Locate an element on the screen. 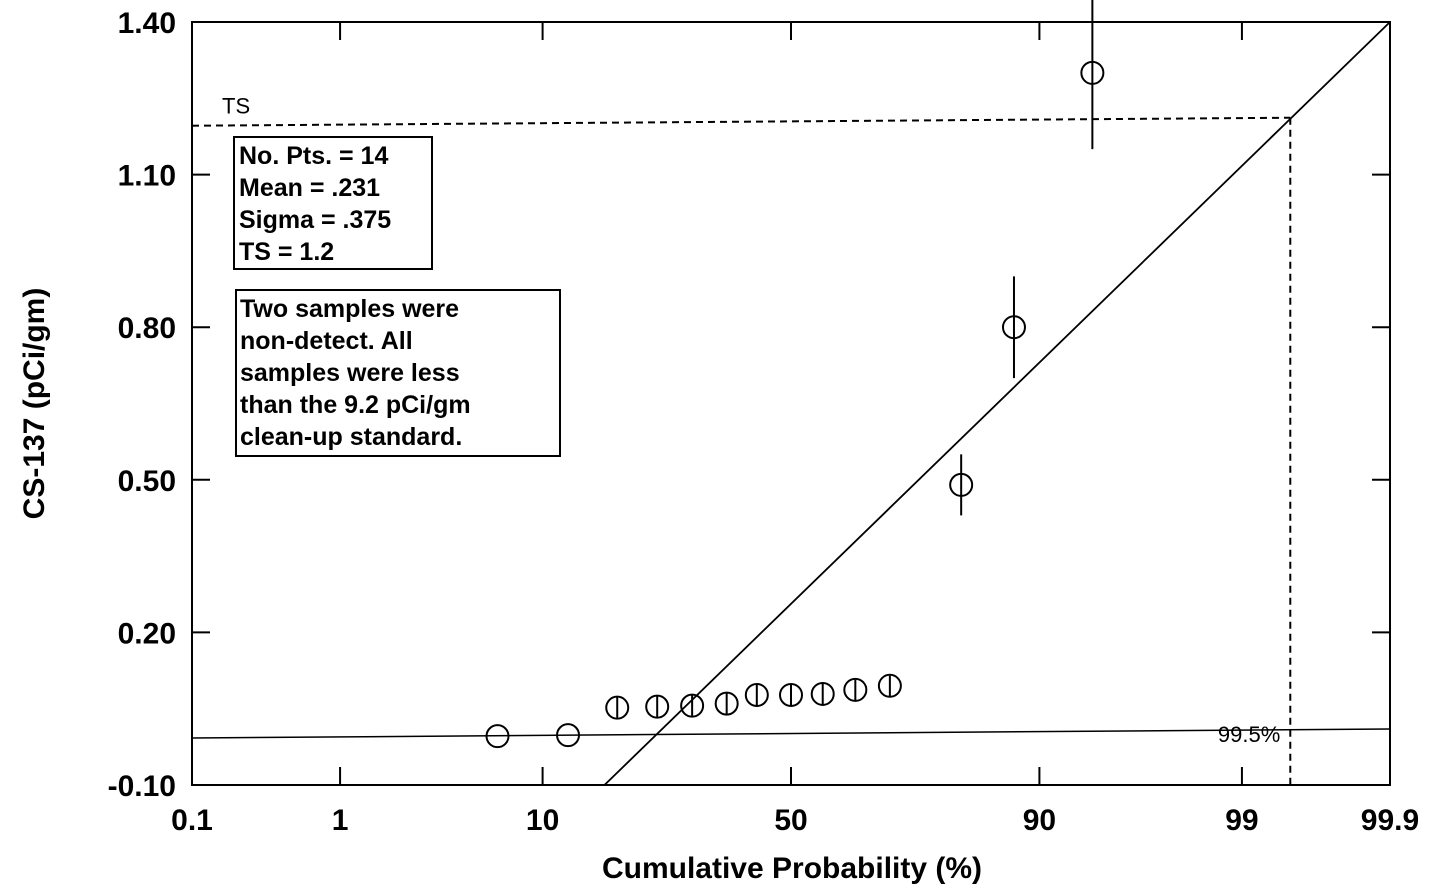 This screenshot has height=889, width=1430. ts-line is located at coordinates (741, 121).